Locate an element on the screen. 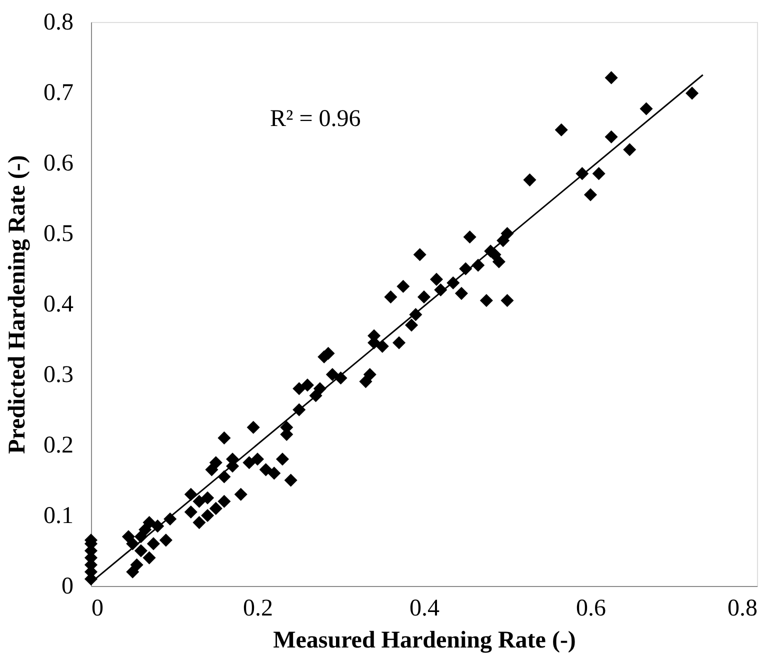 Image resolution: width=769 pixels, height=657 pixels. x-tick-label: 0.6 is located at coordinates (591, 609).